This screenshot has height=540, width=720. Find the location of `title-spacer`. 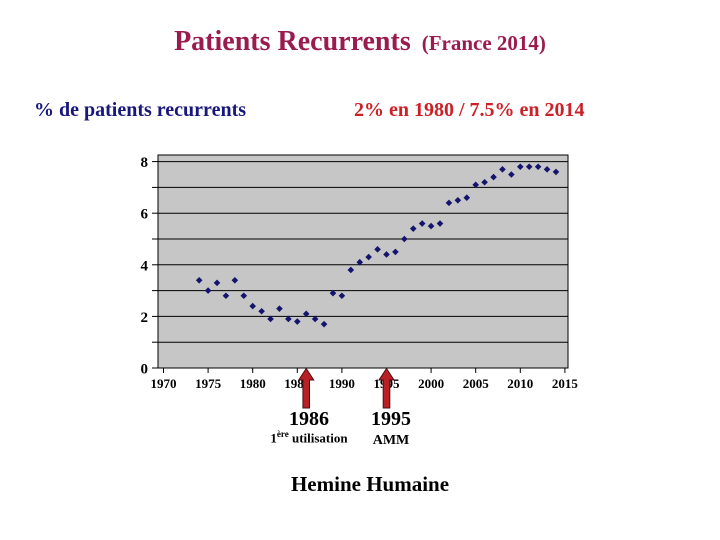

title-spacer is located at coordinates (418, 41).